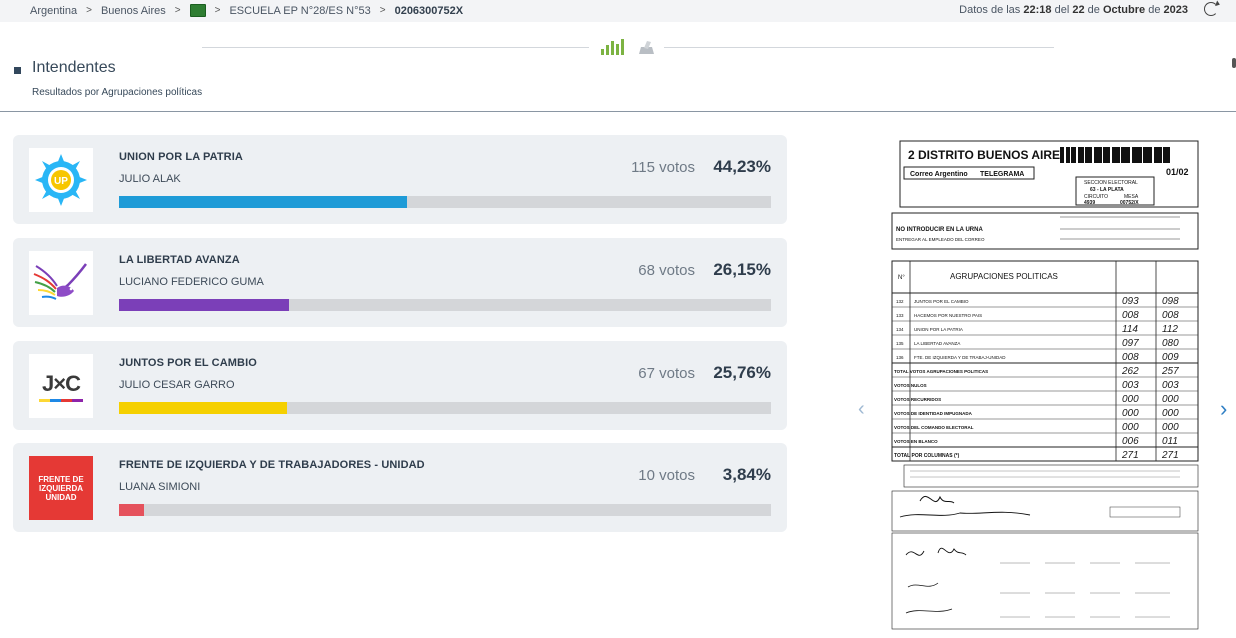  Describe the element at coordinates (941, 371) in the screenshot. I see `svg-text:TOTAL VOTOS AGRUPACIONES POLIT: TOTAL VOTOS AGRUPACIONES POLITICAS` at that location.